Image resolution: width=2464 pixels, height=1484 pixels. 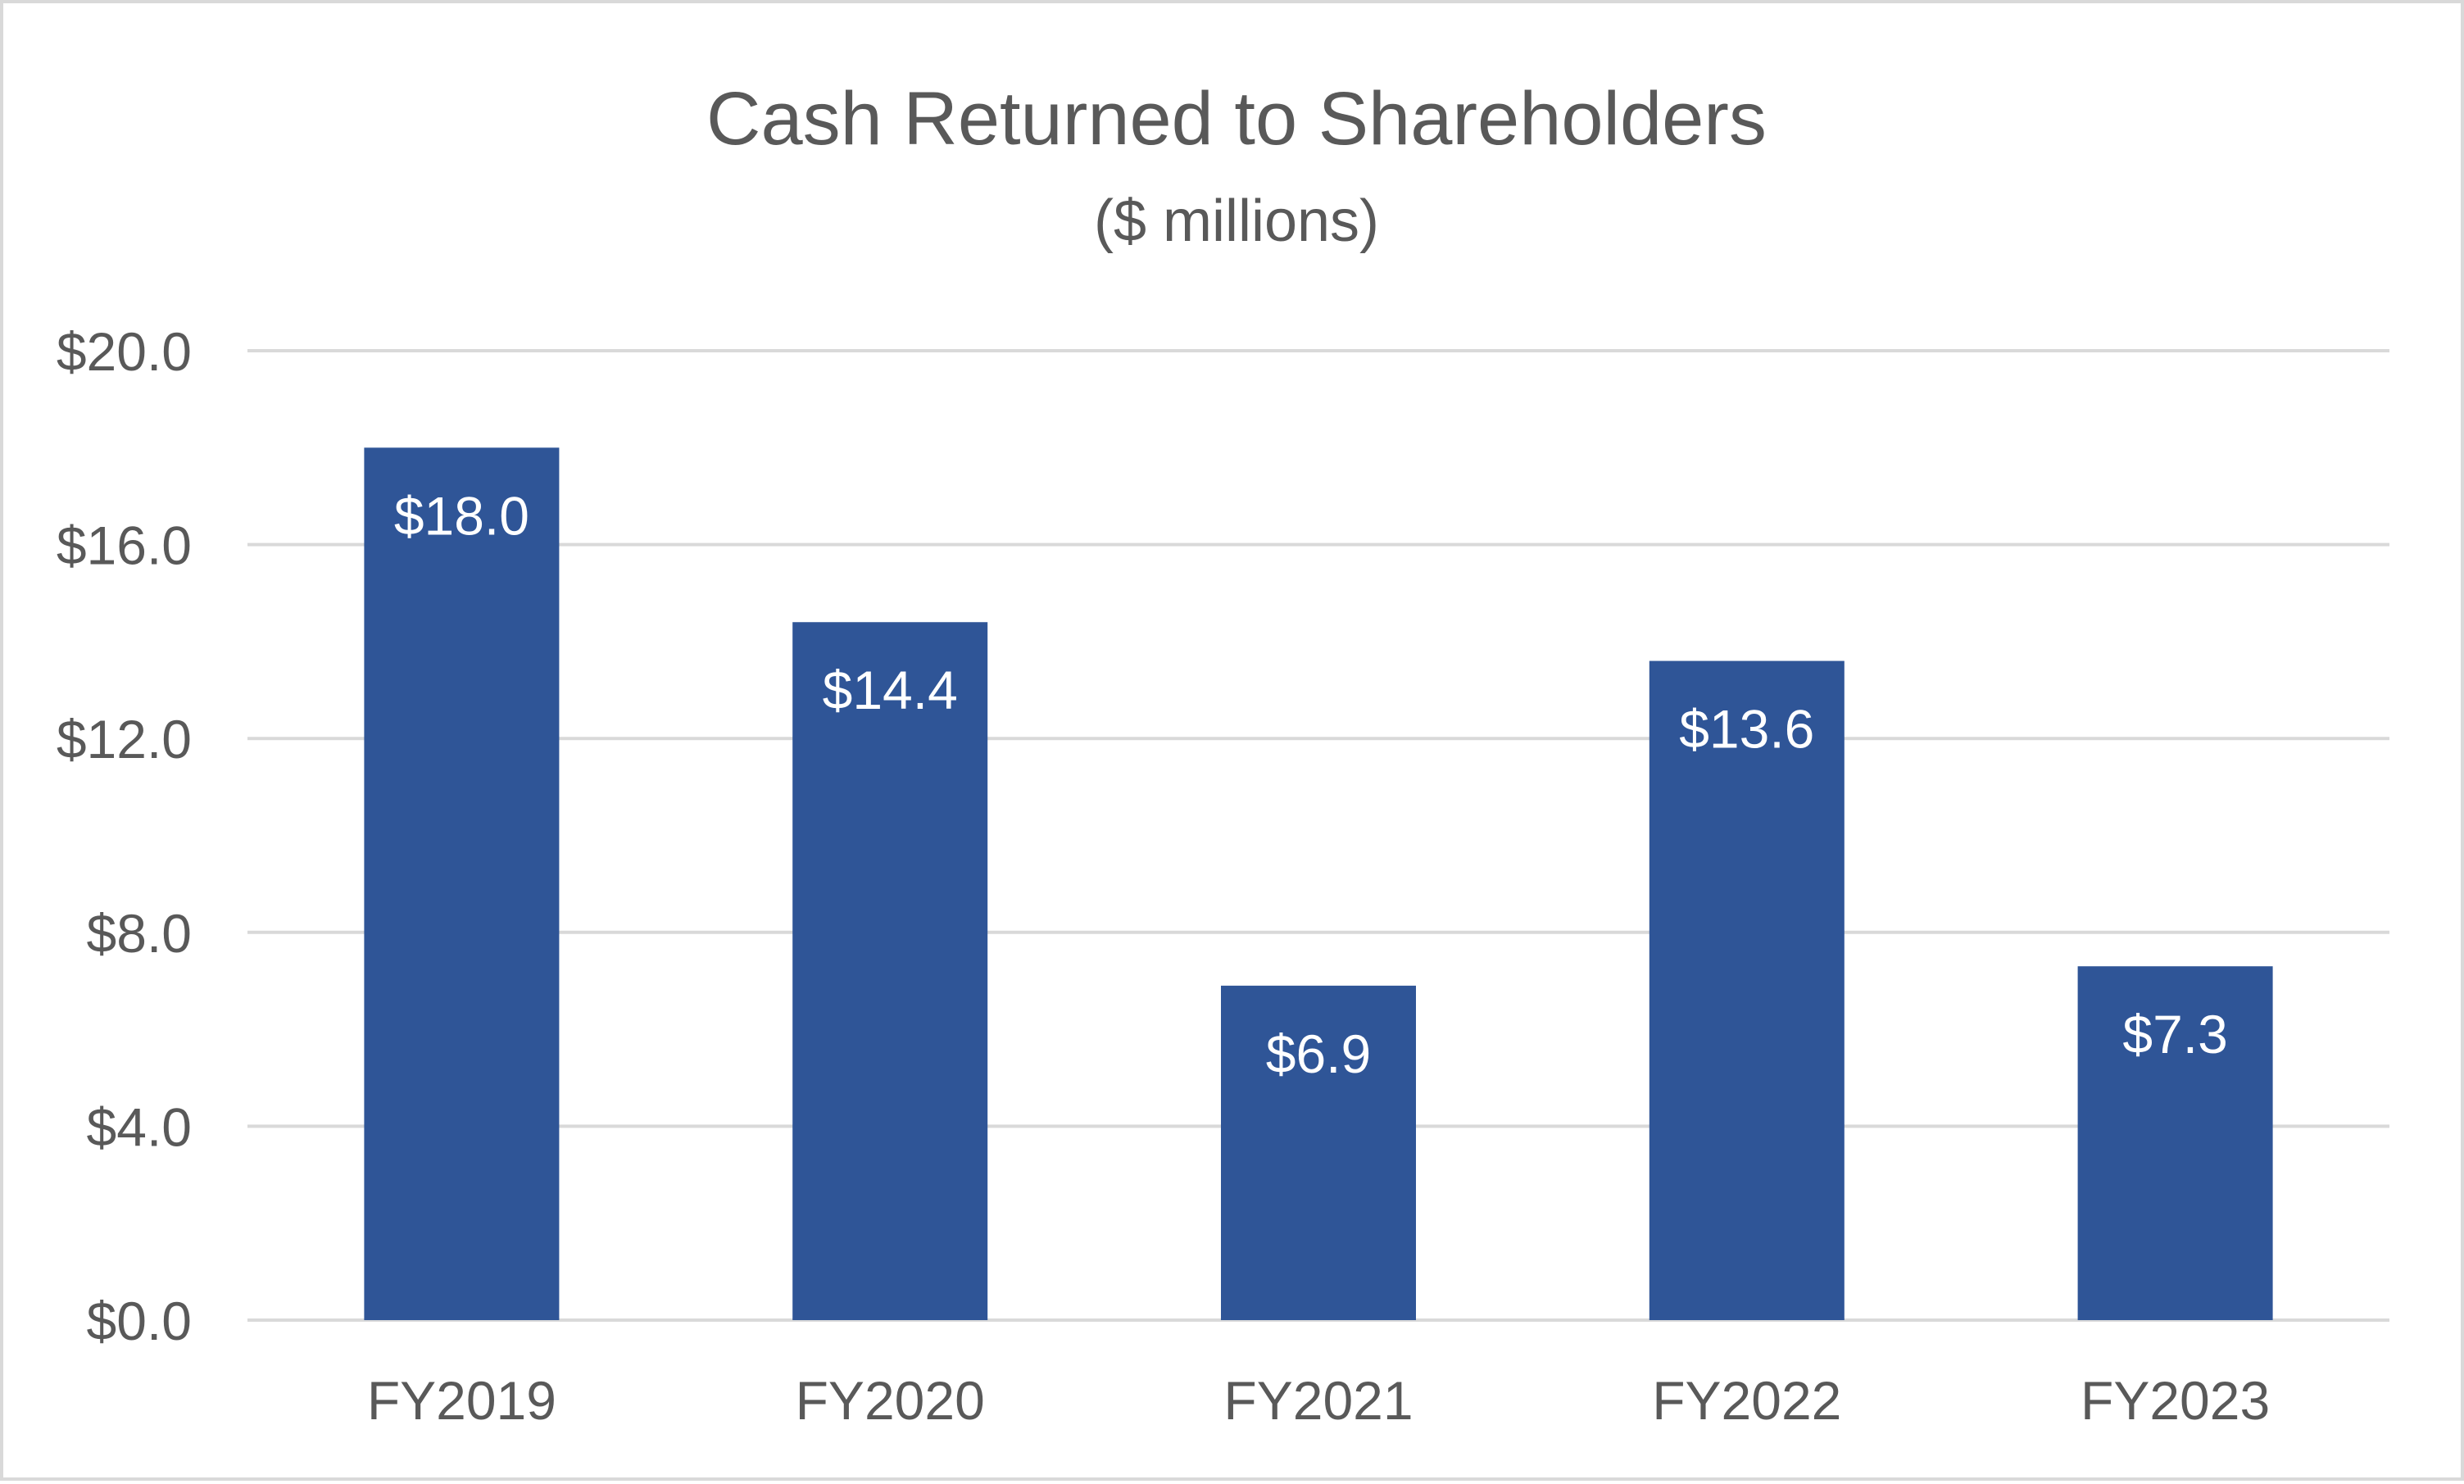 What do you see at coordinates (1318, 1053) in the screenshot?
I see `data-label: $6.9` at bounding box center [1318, 1053].